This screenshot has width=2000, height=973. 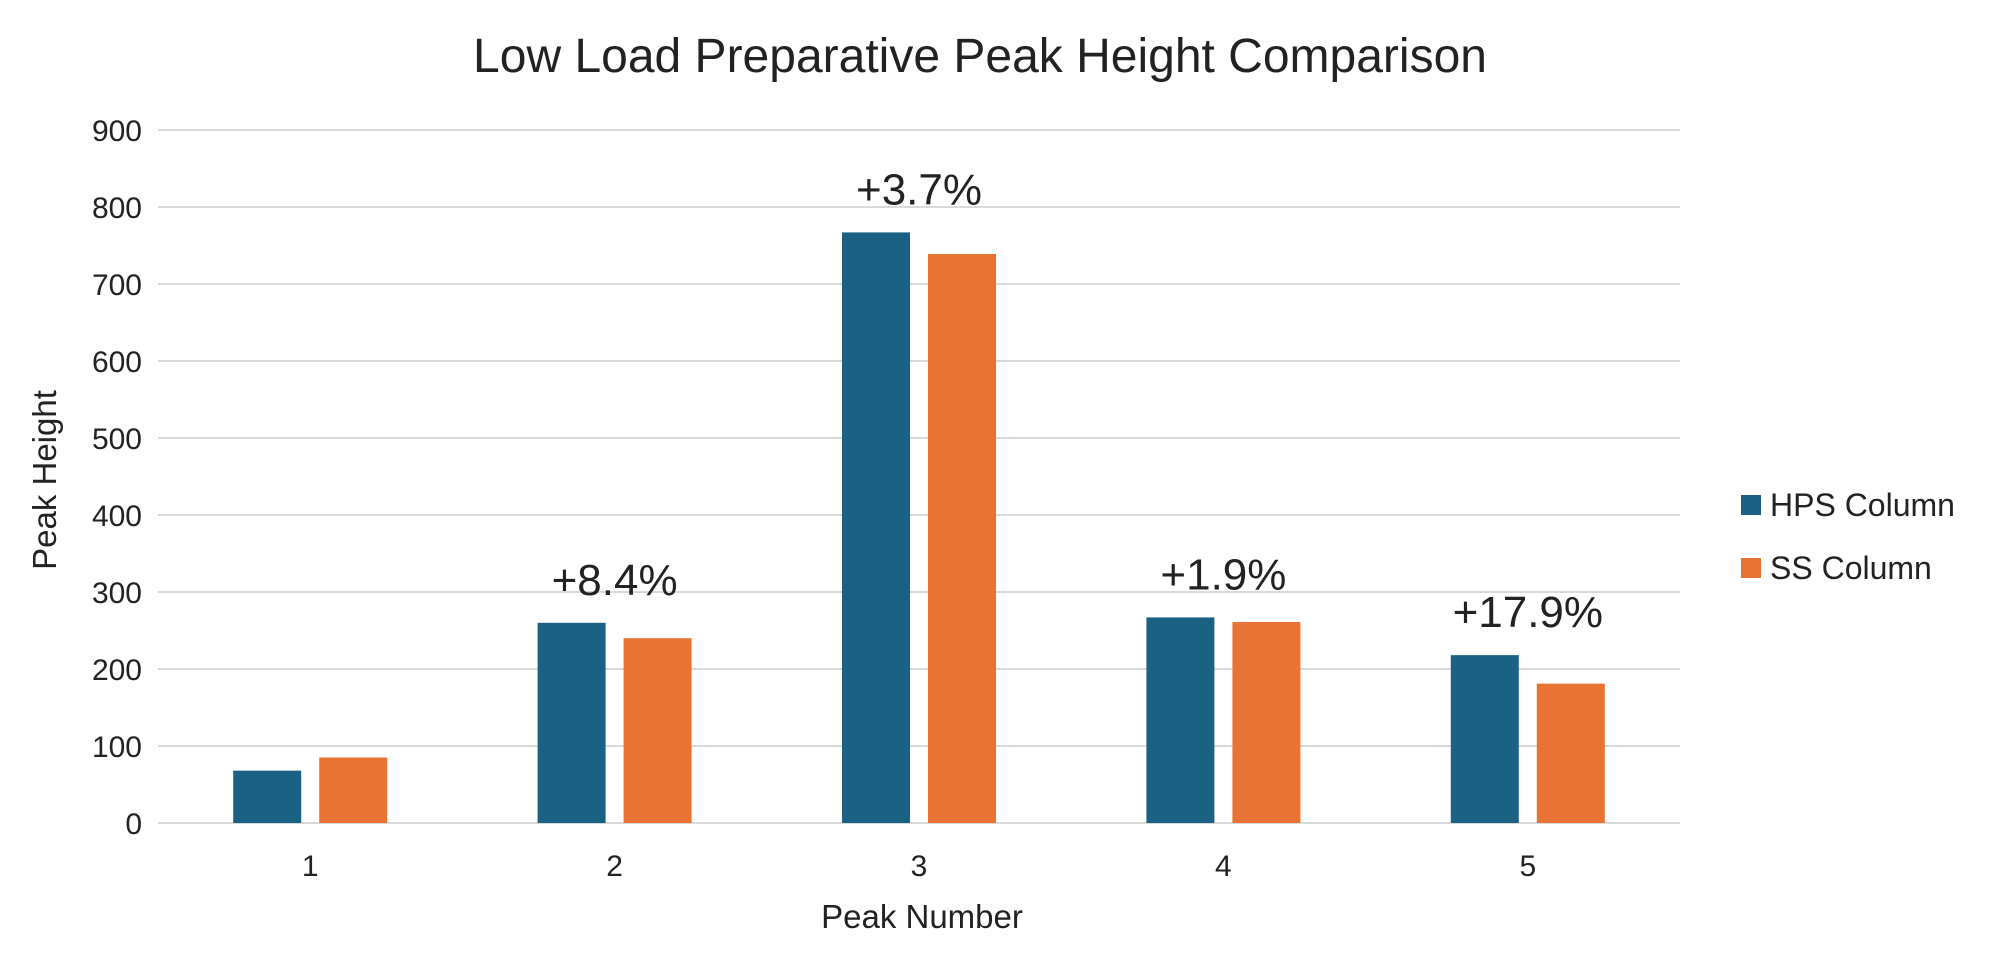 What do you see at coordinates (1527, 866) in the screenshot?
I see `x-tick-label: 5` at bounding box center [1527, 866].